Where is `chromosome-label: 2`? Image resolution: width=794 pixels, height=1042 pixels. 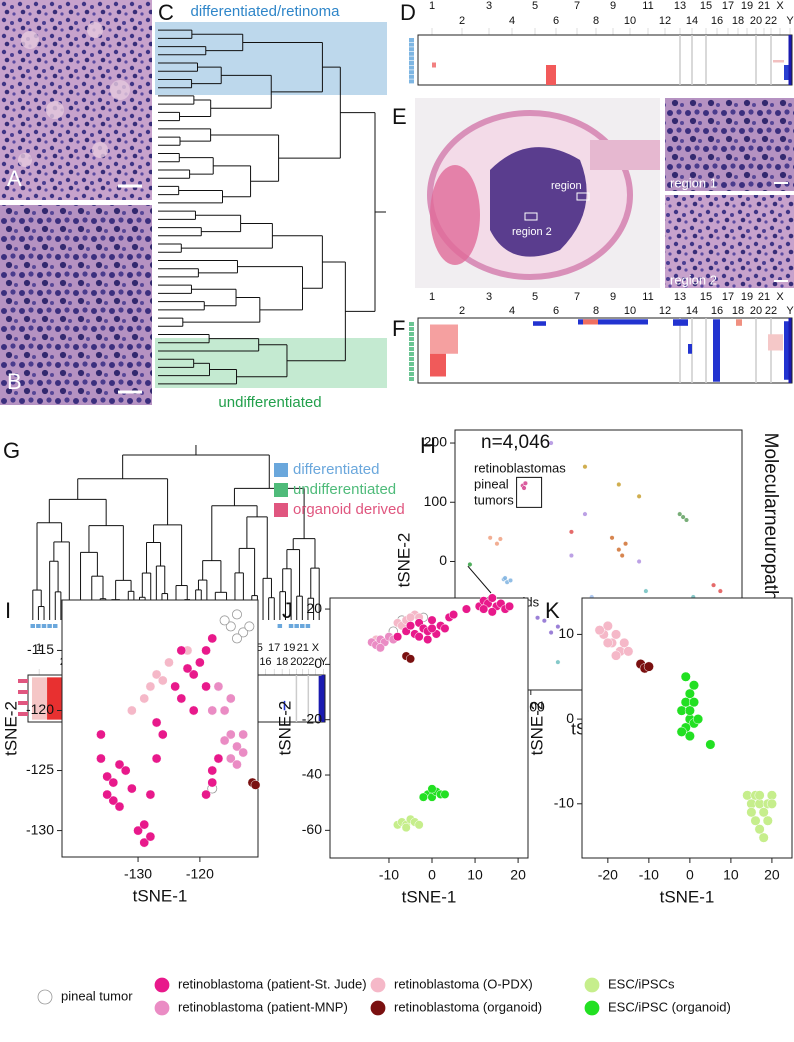 chromosome-label: 2 is located at coordinates (462, 311).